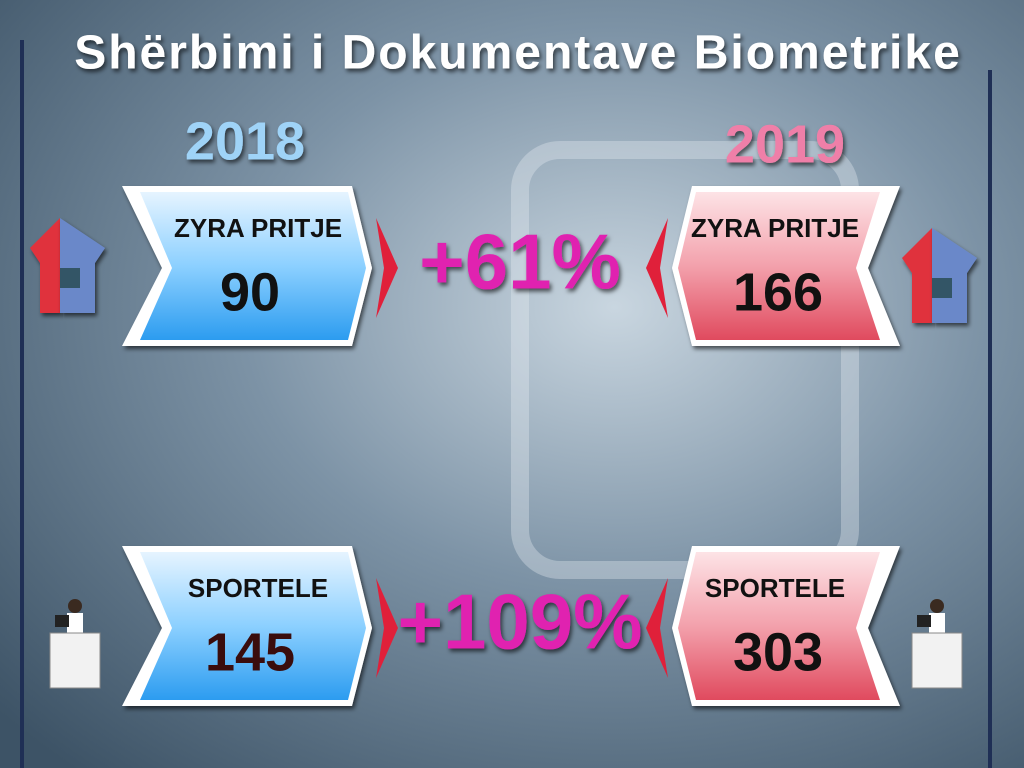 Image resolution: width=1024 pixels, height=768 pixels. I want to click on value: 166, so click(778, 292).